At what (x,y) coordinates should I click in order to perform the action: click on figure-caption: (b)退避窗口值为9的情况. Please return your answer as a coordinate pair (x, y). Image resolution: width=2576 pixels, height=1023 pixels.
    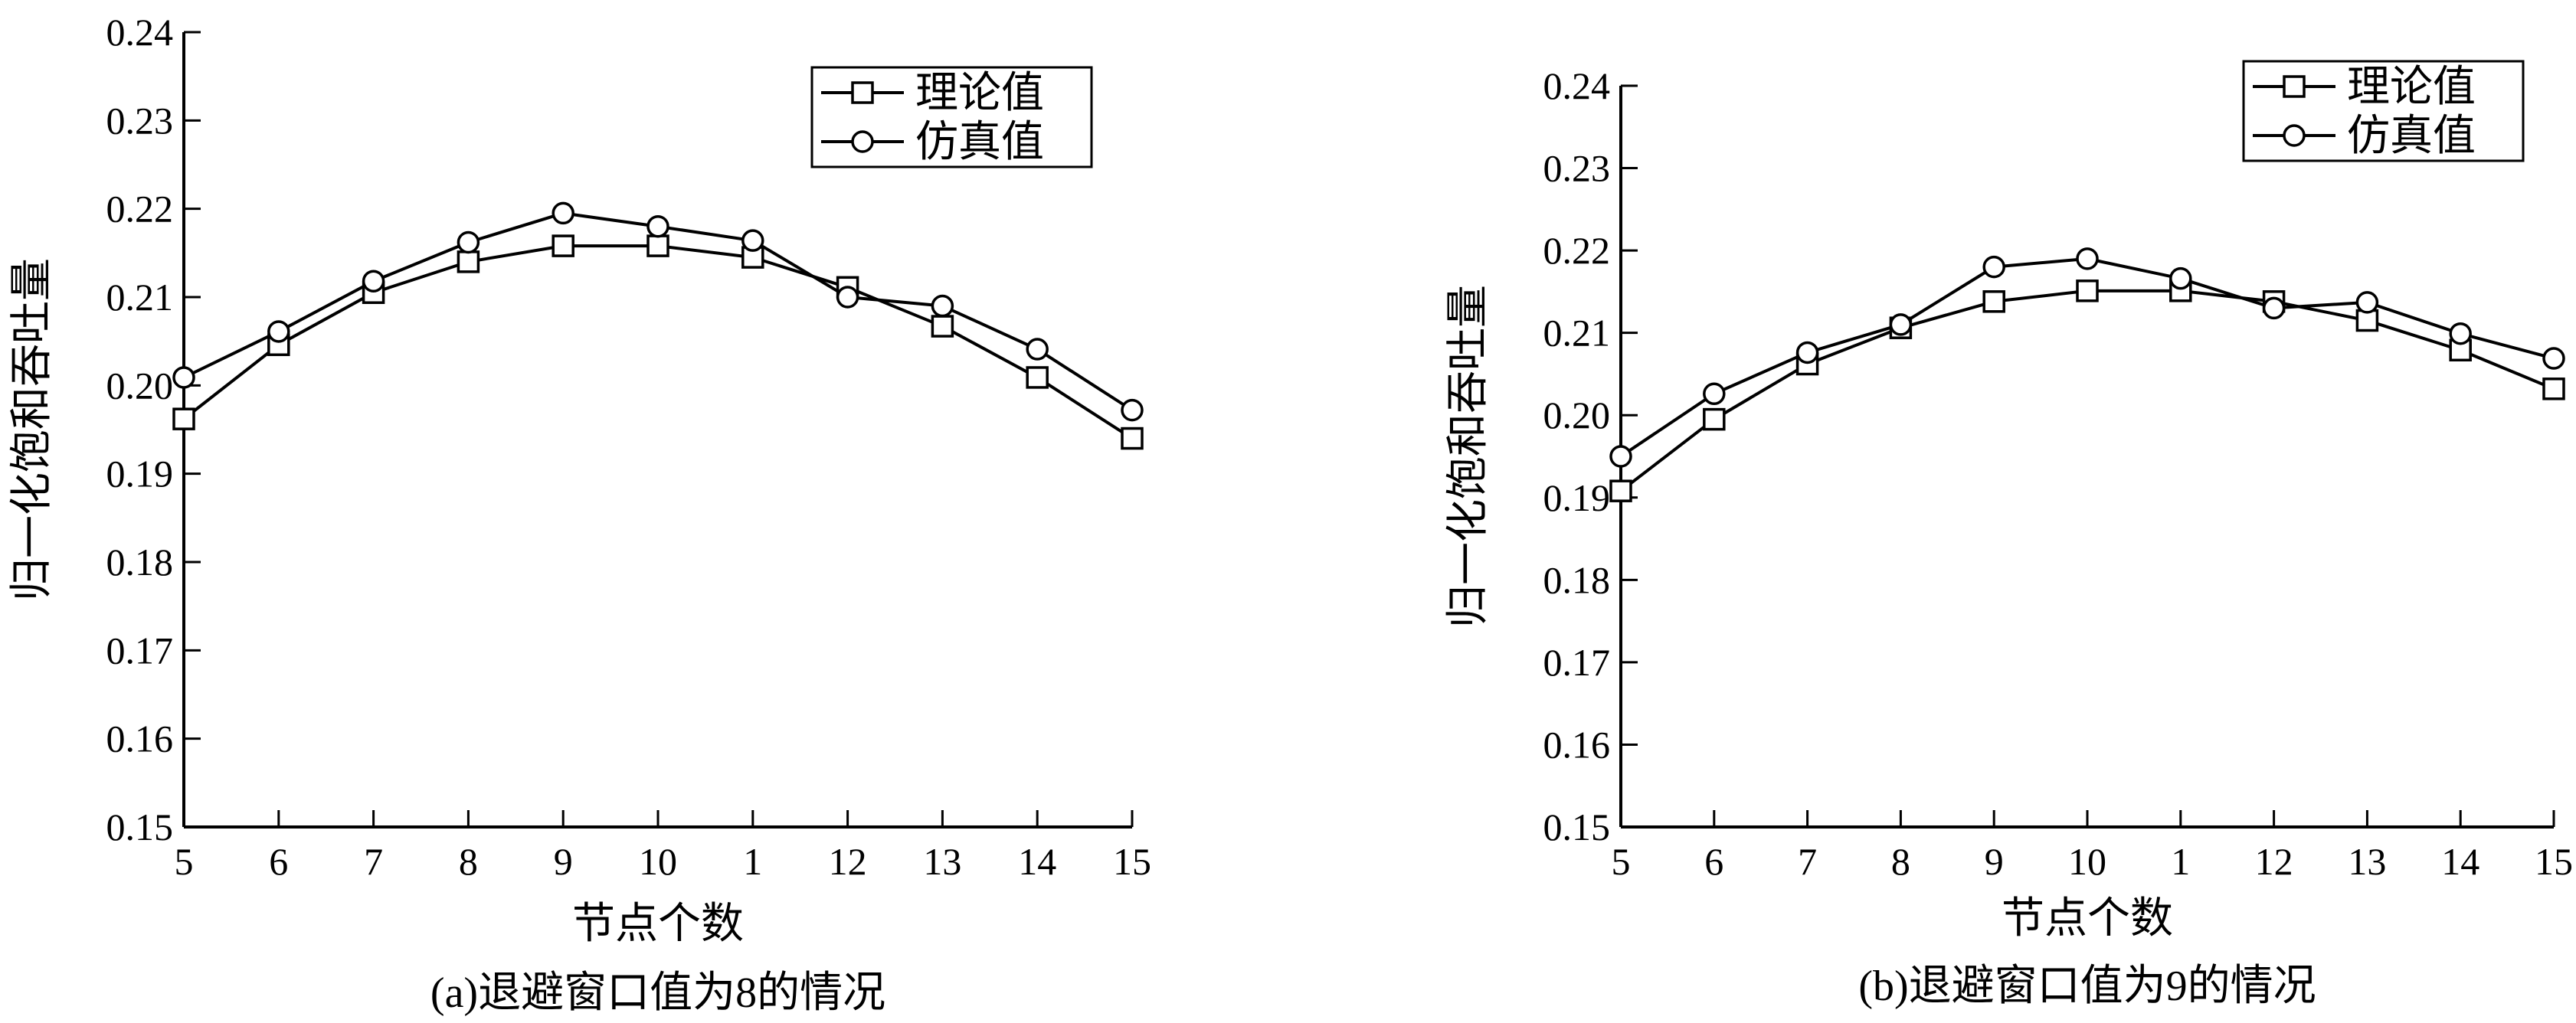
    Looking at the image, I should click on (2087, 986).